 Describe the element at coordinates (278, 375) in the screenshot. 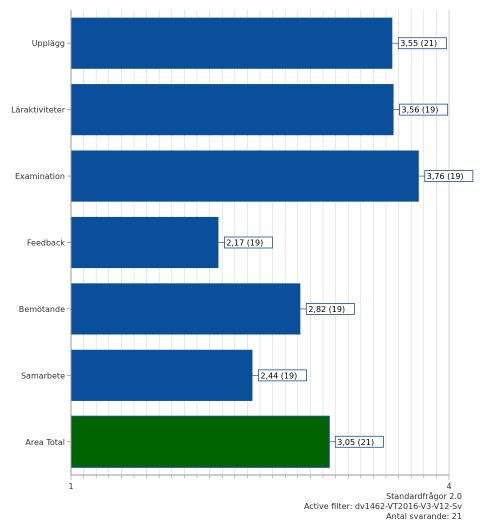

I see `value-label: 2,44 (19)` at that location.